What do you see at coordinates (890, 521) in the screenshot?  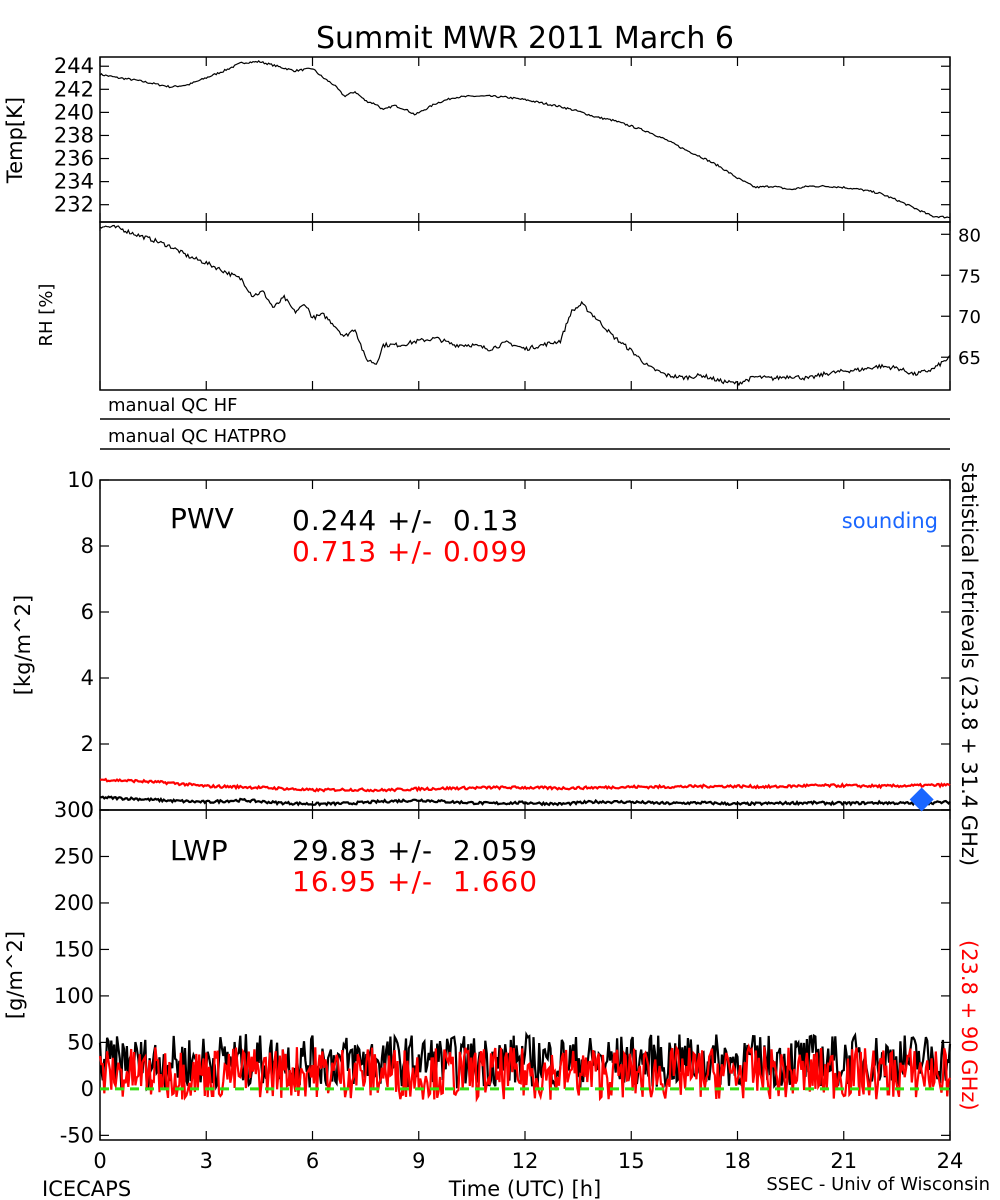 I see `sounding-label: sounding` at bounding box center [890, 521].